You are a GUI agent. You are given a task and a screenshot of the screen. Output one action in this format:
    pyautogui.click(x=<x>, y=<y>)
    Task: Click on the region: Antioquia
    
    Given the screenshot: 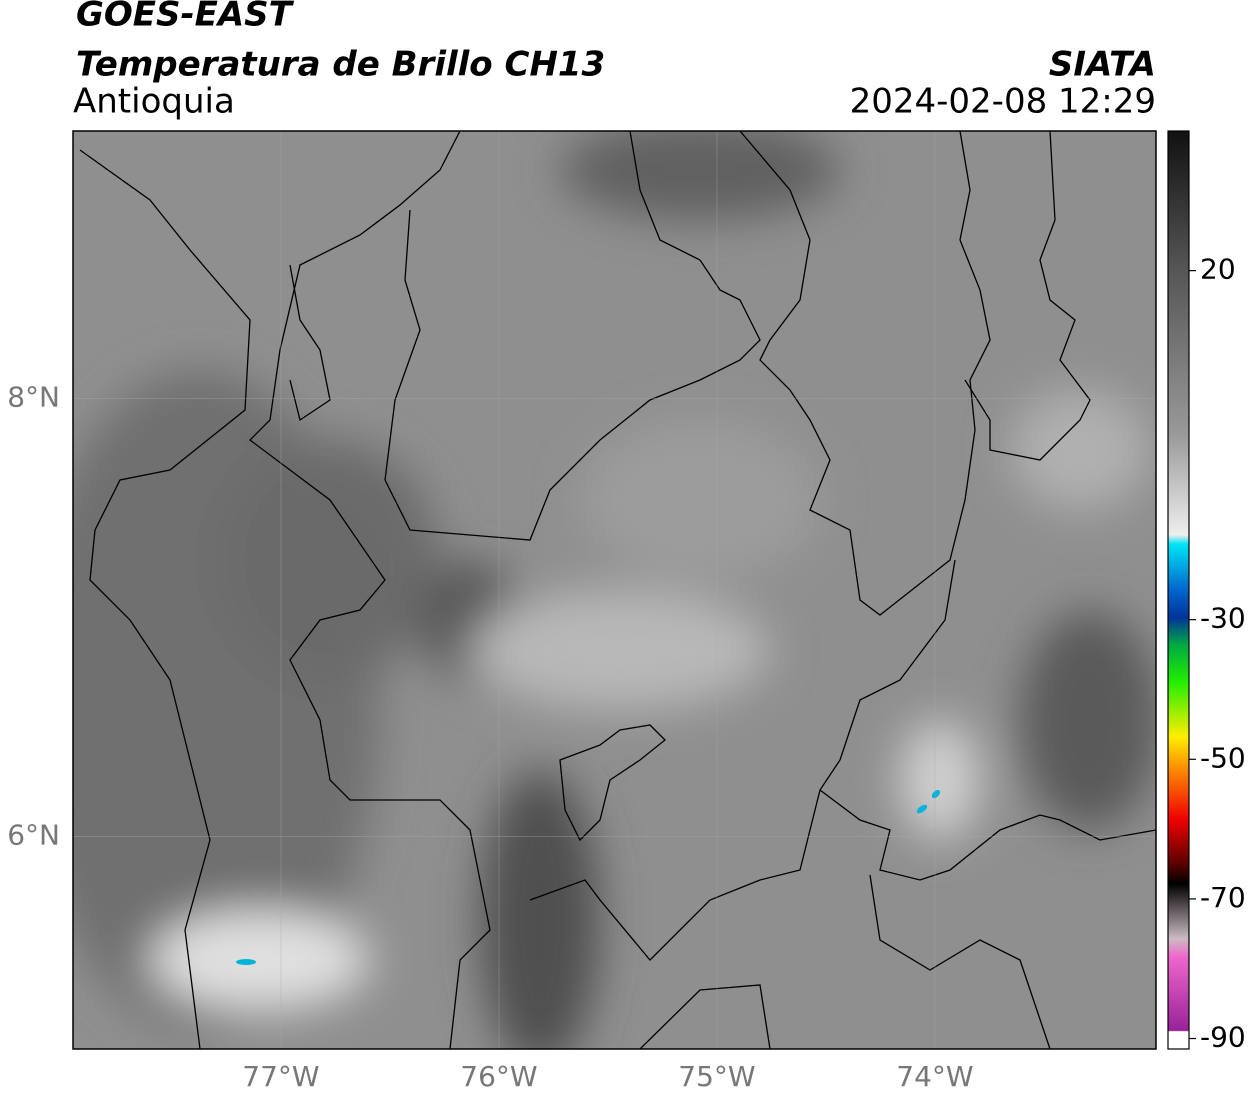 What is the action you would take?
    pyautogui.click(x=154, y=102)
    